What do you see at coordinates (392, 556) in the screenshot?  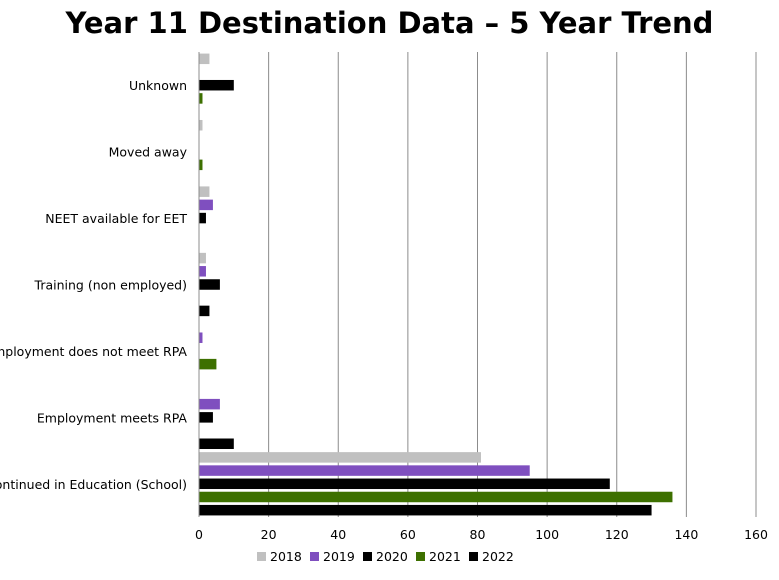 I see `legend-label: 2020` at bounding box center [392, 556].